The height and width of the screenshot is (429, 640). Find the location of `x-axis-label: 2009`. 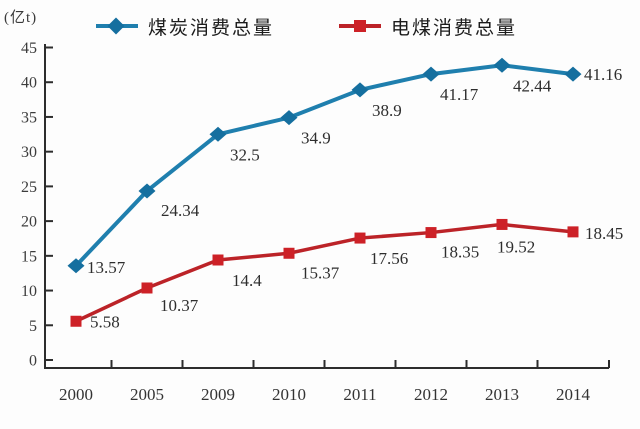

x-axis-label: 2009 is located at coordinates (218, 394).